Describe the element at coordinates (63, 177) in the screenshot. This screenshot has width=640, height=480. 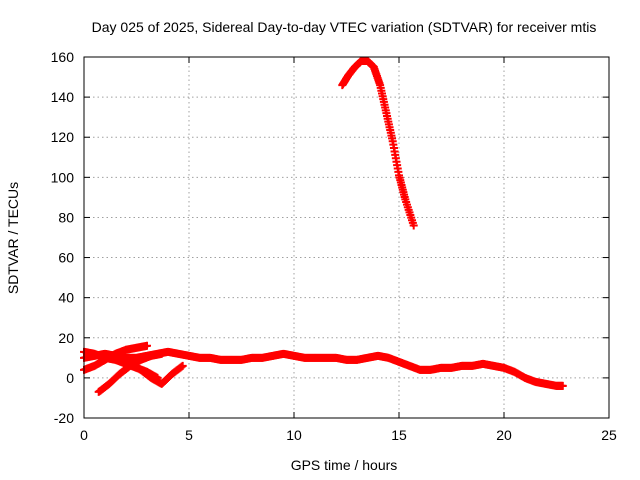
I see `y-tick-label: 100` at that location.